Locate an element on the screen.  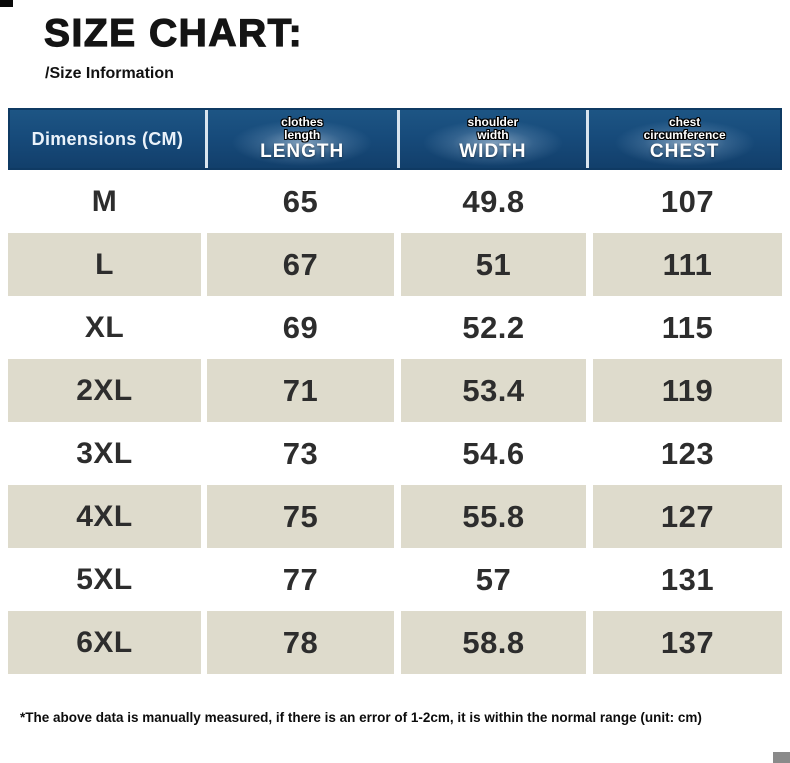
size-cell: XL is located at coordinates (104, 327).